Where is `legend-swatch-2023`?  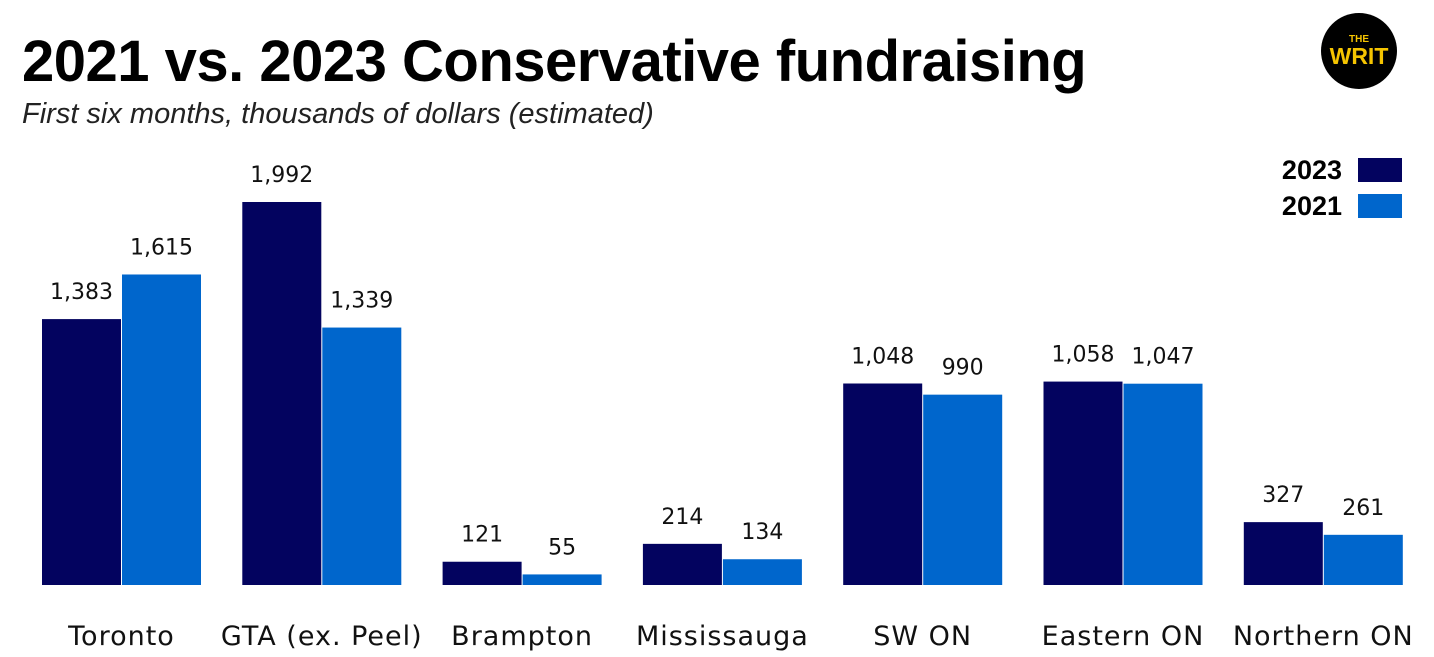
legend-swatch-2023 is located at coordinates (1380, 170).